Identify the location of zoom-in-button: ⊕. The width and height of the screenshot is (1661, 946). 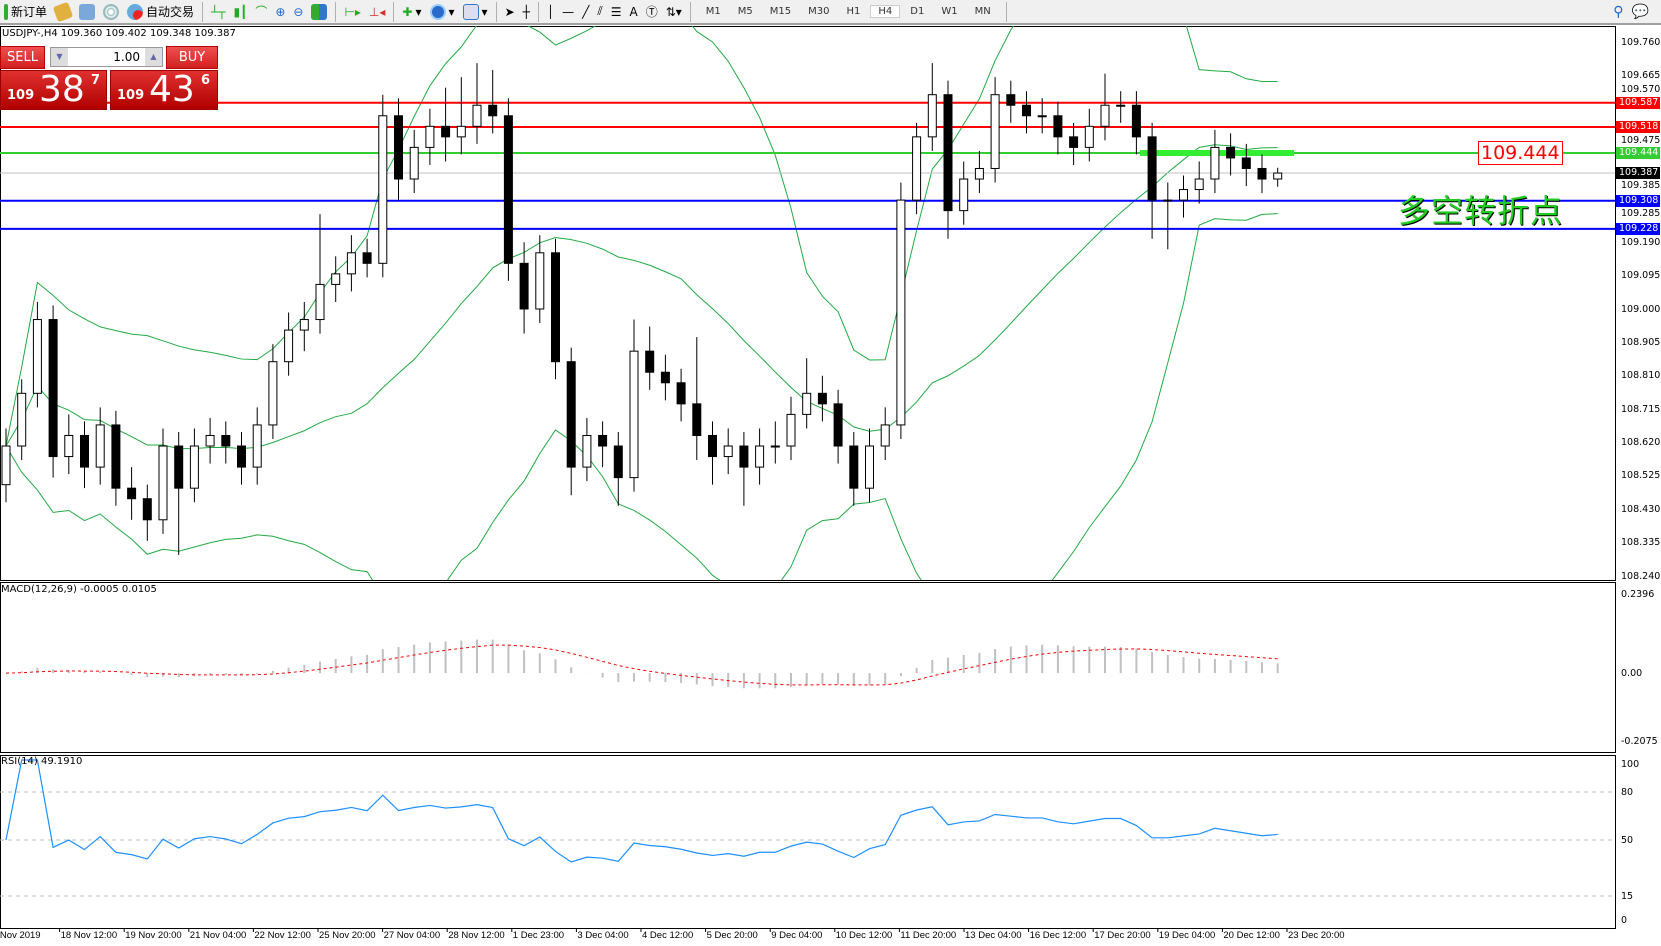
(280, 12).